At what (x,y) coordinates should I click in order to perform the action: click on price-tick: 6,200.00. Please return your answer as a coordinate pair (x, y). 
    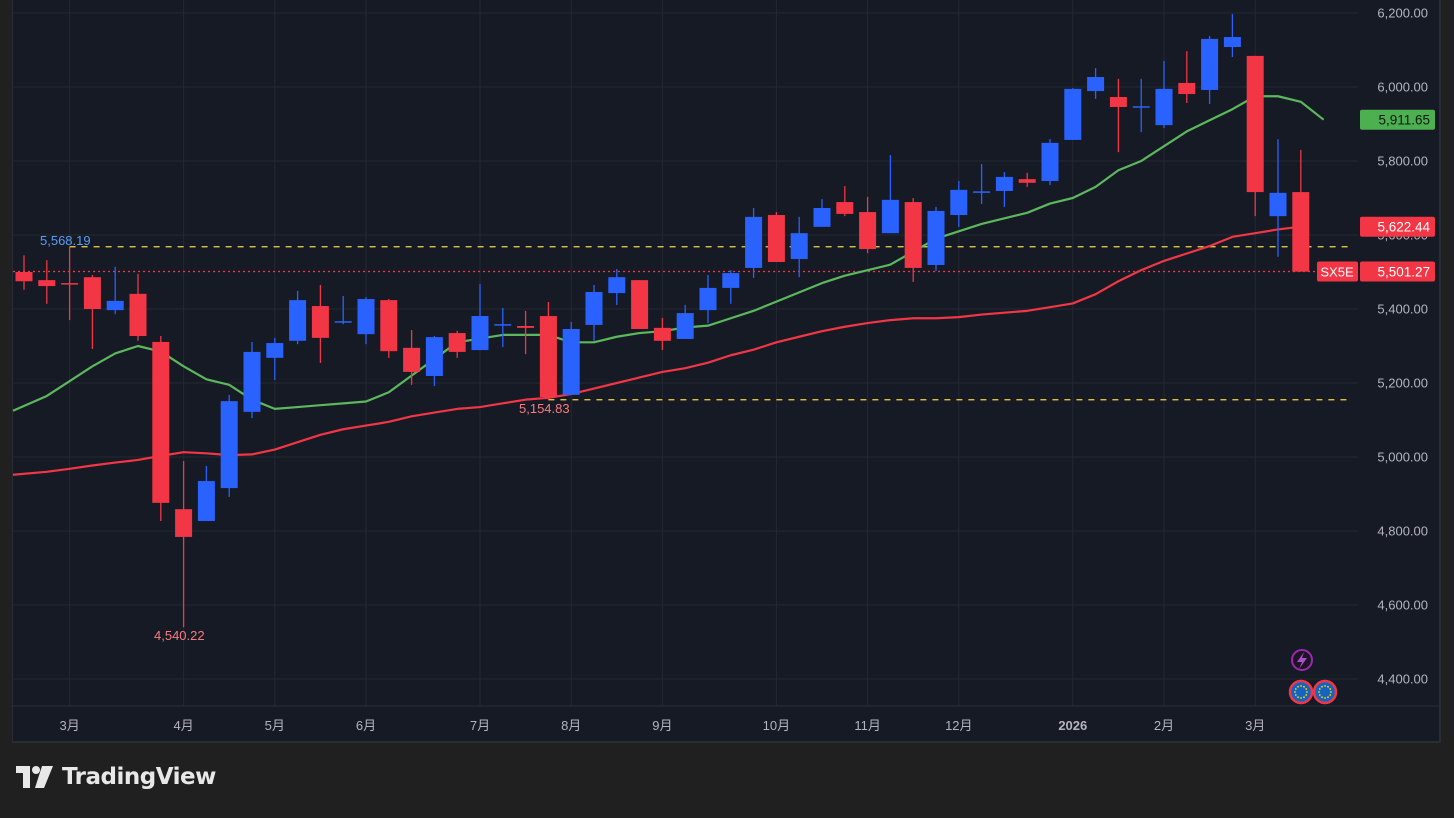
    Looking at the image, I should click on (1402, 13).